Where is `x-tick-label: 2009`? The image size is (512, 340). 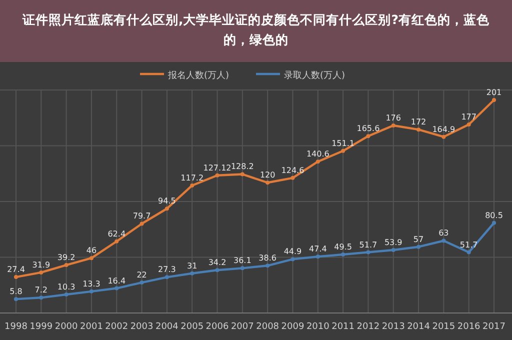
x-tick-label: 2009 is located at coordinates (292, 327).